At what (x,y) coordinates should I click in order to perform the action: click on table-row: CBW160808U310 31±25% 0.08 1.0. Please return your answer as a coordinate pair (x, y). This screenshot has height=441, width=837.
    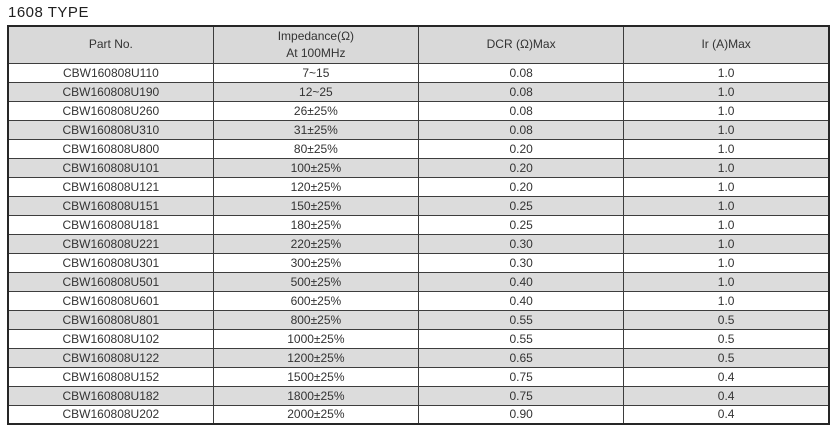
    Looking at the image, I should click on (418, 129).